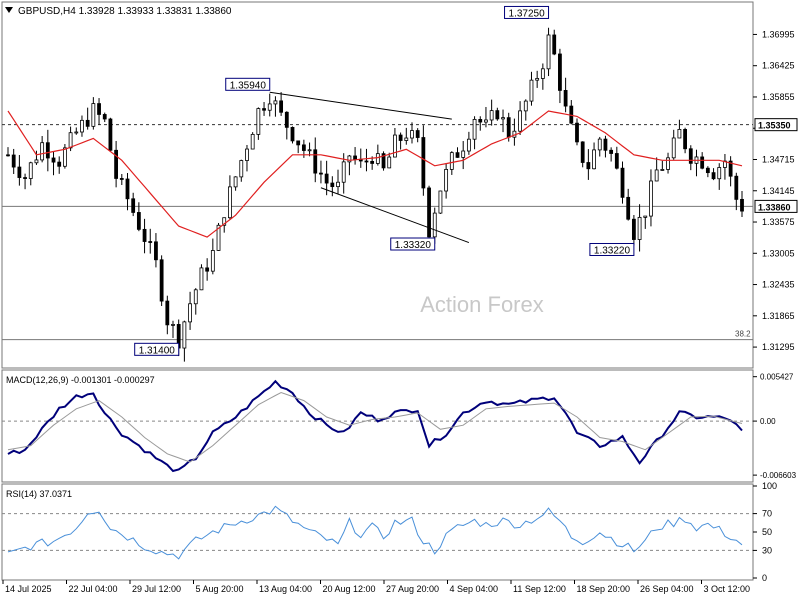 This screenshot has height=600, width=800. What do you see at coordinates (604, 589) in the screenshot?
I see `time-axis-label: 18 Sep 20:00` at bounding box center [604, 589].